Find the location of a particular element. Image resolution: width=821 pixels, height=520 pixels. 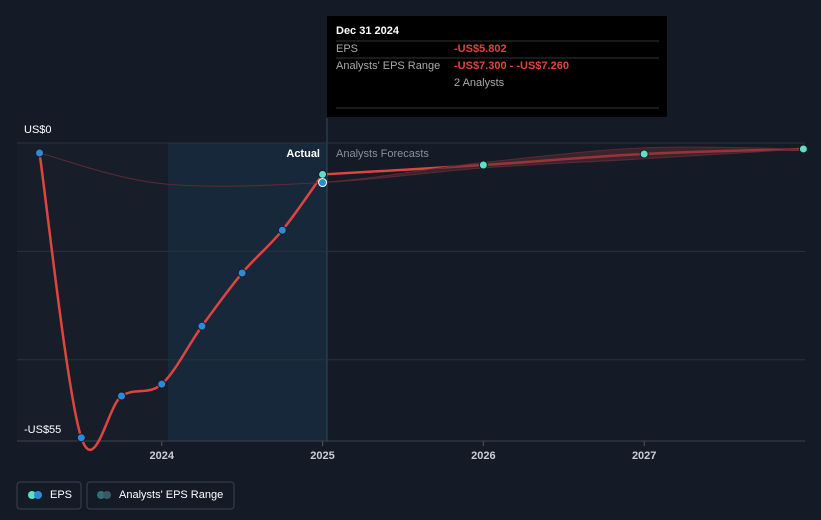

tooltip-key: EPS is located at coordinates (347, 49).